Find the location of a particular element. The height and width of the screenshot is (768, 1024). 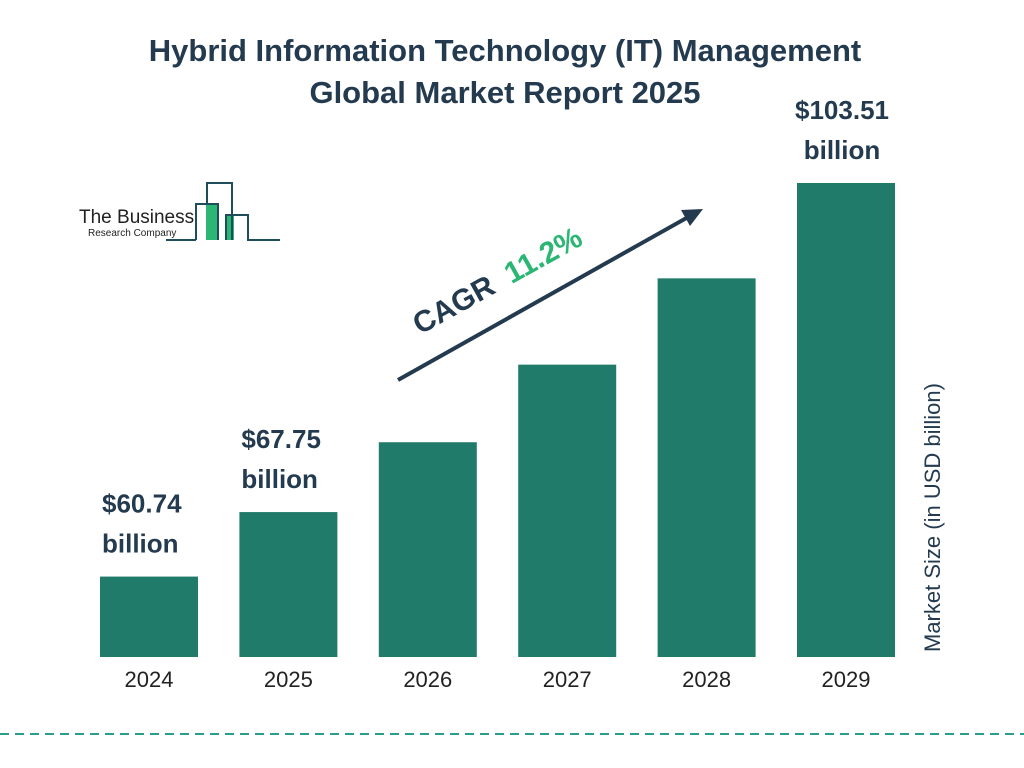

data-label-value: $67.75 is located at coordinates (281, 439).